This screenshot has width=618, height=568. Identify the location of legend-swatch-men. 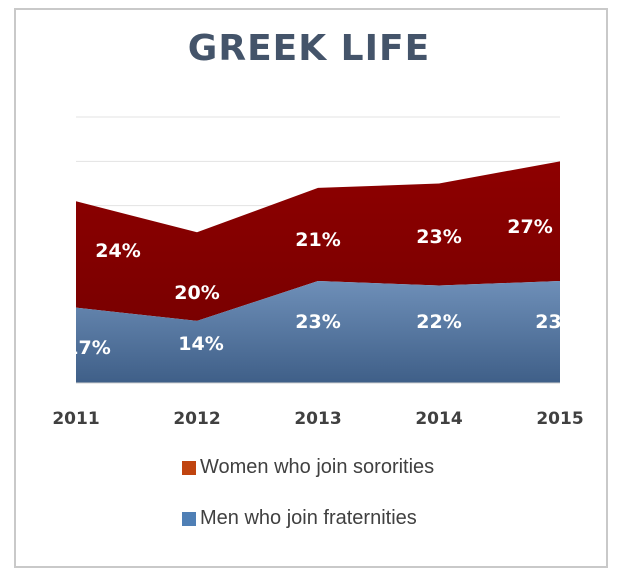
(189, 518).